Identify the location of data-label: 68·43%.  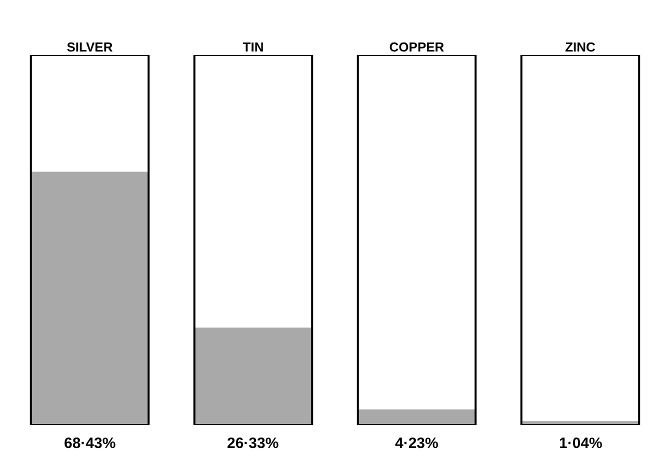
(90, 443).